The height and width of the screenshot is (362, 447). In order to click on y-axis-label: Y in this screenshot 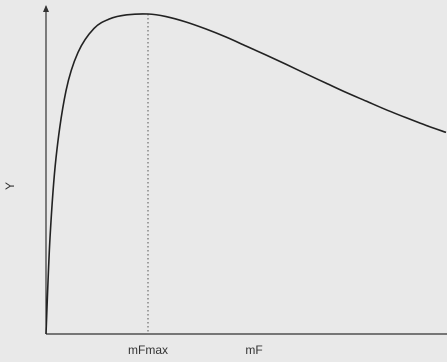, I will do `click(10, 186)`.